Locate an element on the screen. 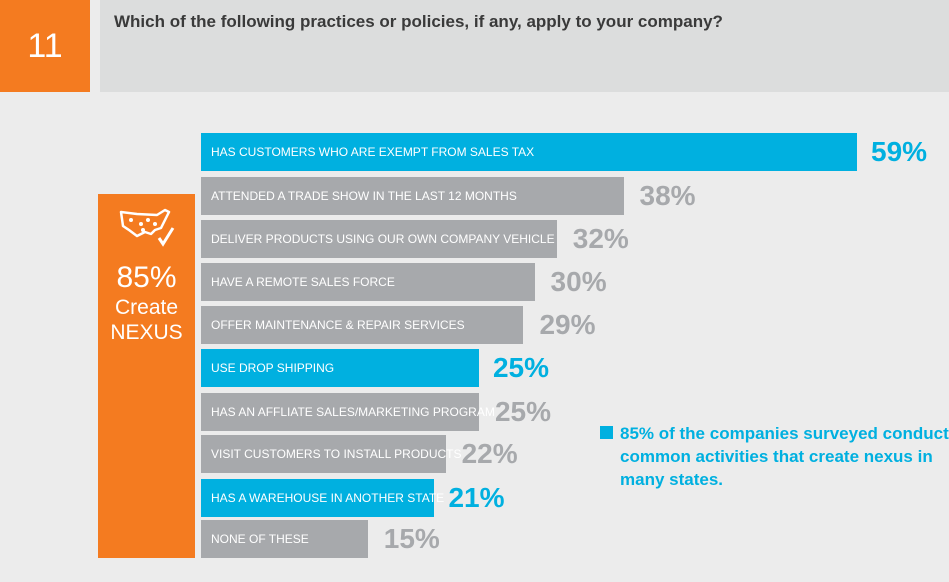  legend-square-icon is located at coordinates (606, 432).